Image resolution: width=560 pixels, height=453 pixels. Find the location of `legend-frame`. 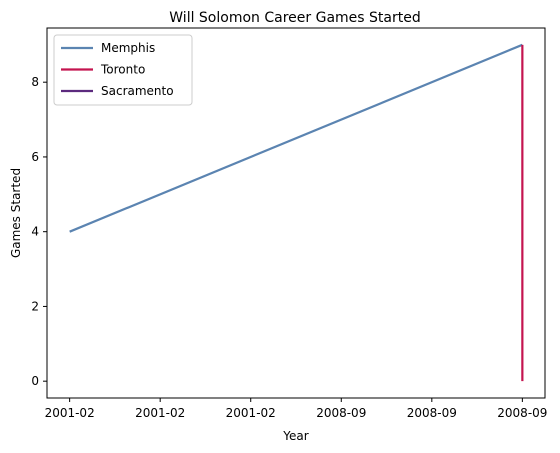

legend-frame is located at coordinates (123, 70).